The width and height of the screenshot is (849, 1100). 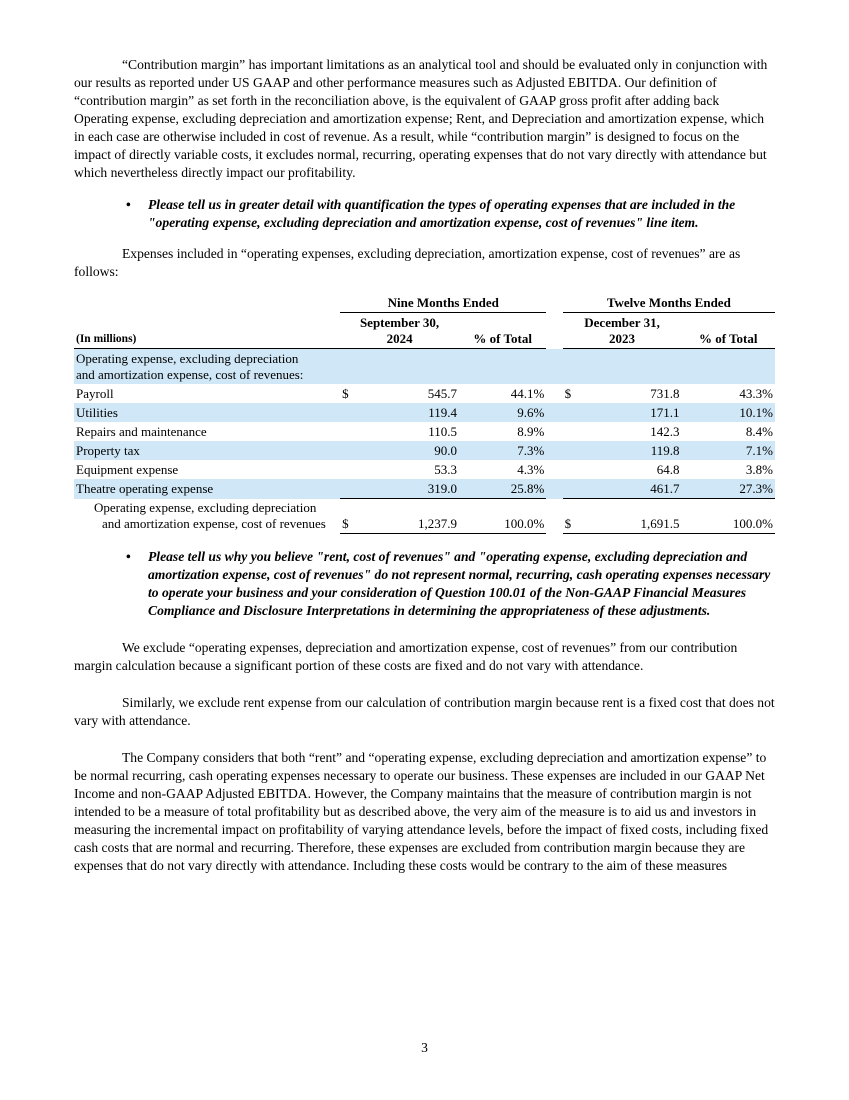 I want to click on column-header-pct-total-2: % of Total, so click(x=728, y=330).